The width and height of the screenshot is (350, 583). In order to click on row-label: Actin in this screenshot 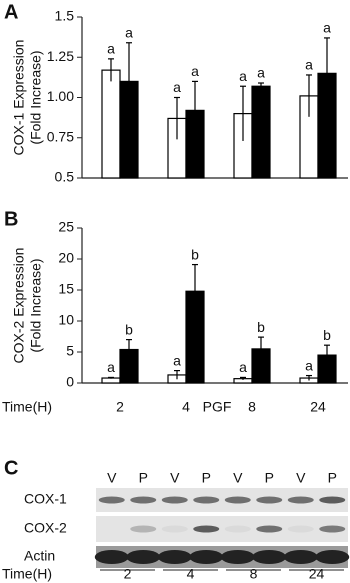, I will do `click(39, 556)`.